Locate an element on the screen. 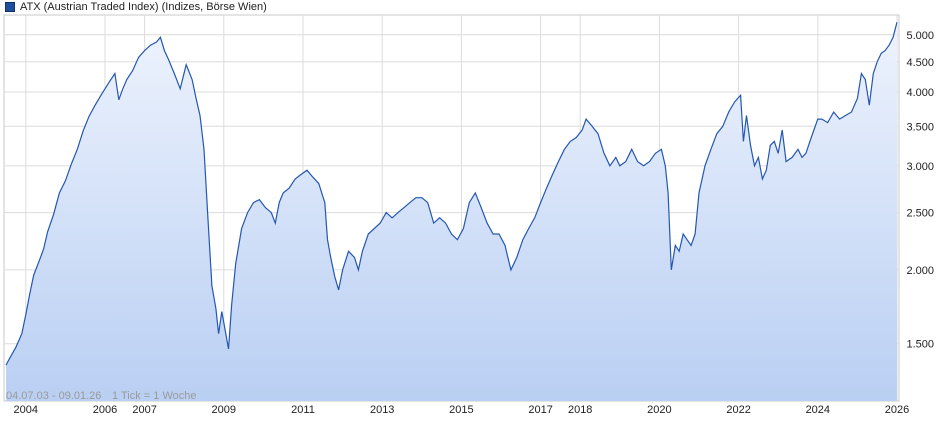 This screenshot has height=435, width=940. x-tick-label: 2026 is located at coordinates (897, 410).